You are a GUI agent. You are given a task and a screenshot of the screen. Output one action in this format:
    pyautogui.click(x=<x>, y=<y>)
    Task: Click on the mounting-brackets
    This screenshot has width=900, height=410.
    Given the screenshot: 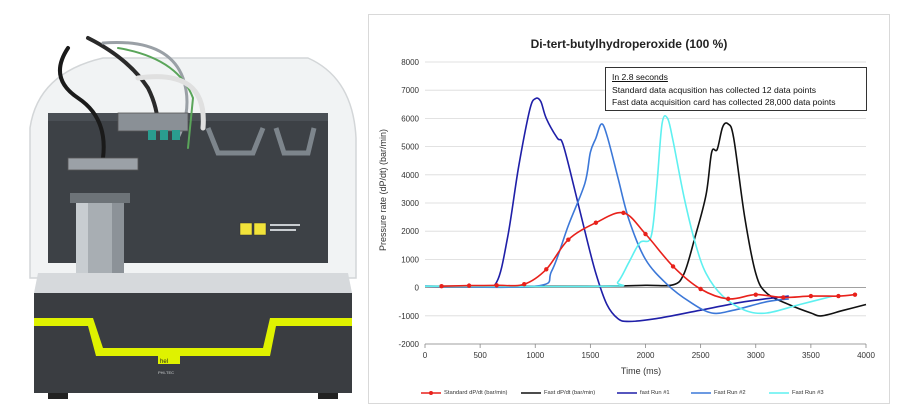 What is the action you would take?
    pyautogui.click(x=261, y=141)
    